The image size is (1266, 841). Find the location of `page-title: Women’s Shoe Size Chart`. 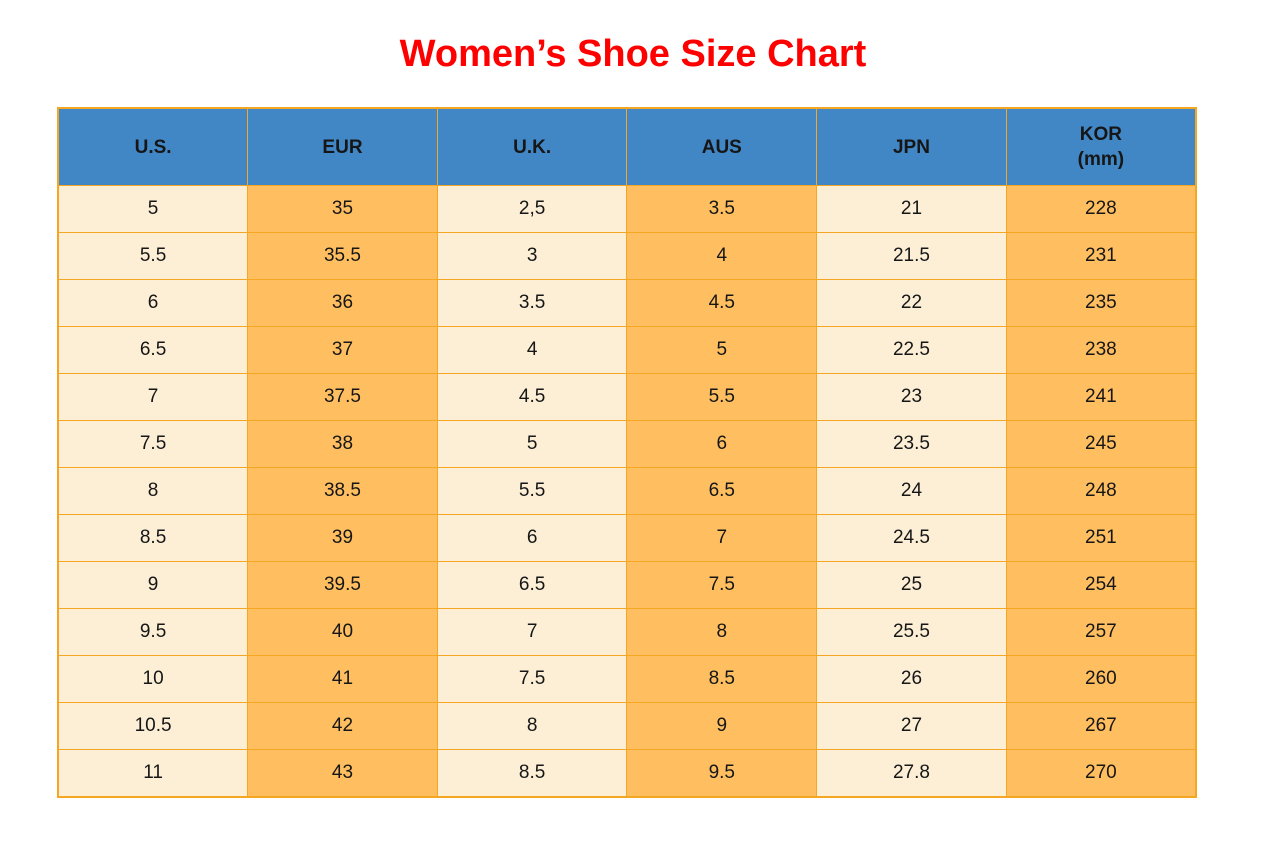

page-title: Women’s Shoe Size Chart is located at coordinates (633, 54).